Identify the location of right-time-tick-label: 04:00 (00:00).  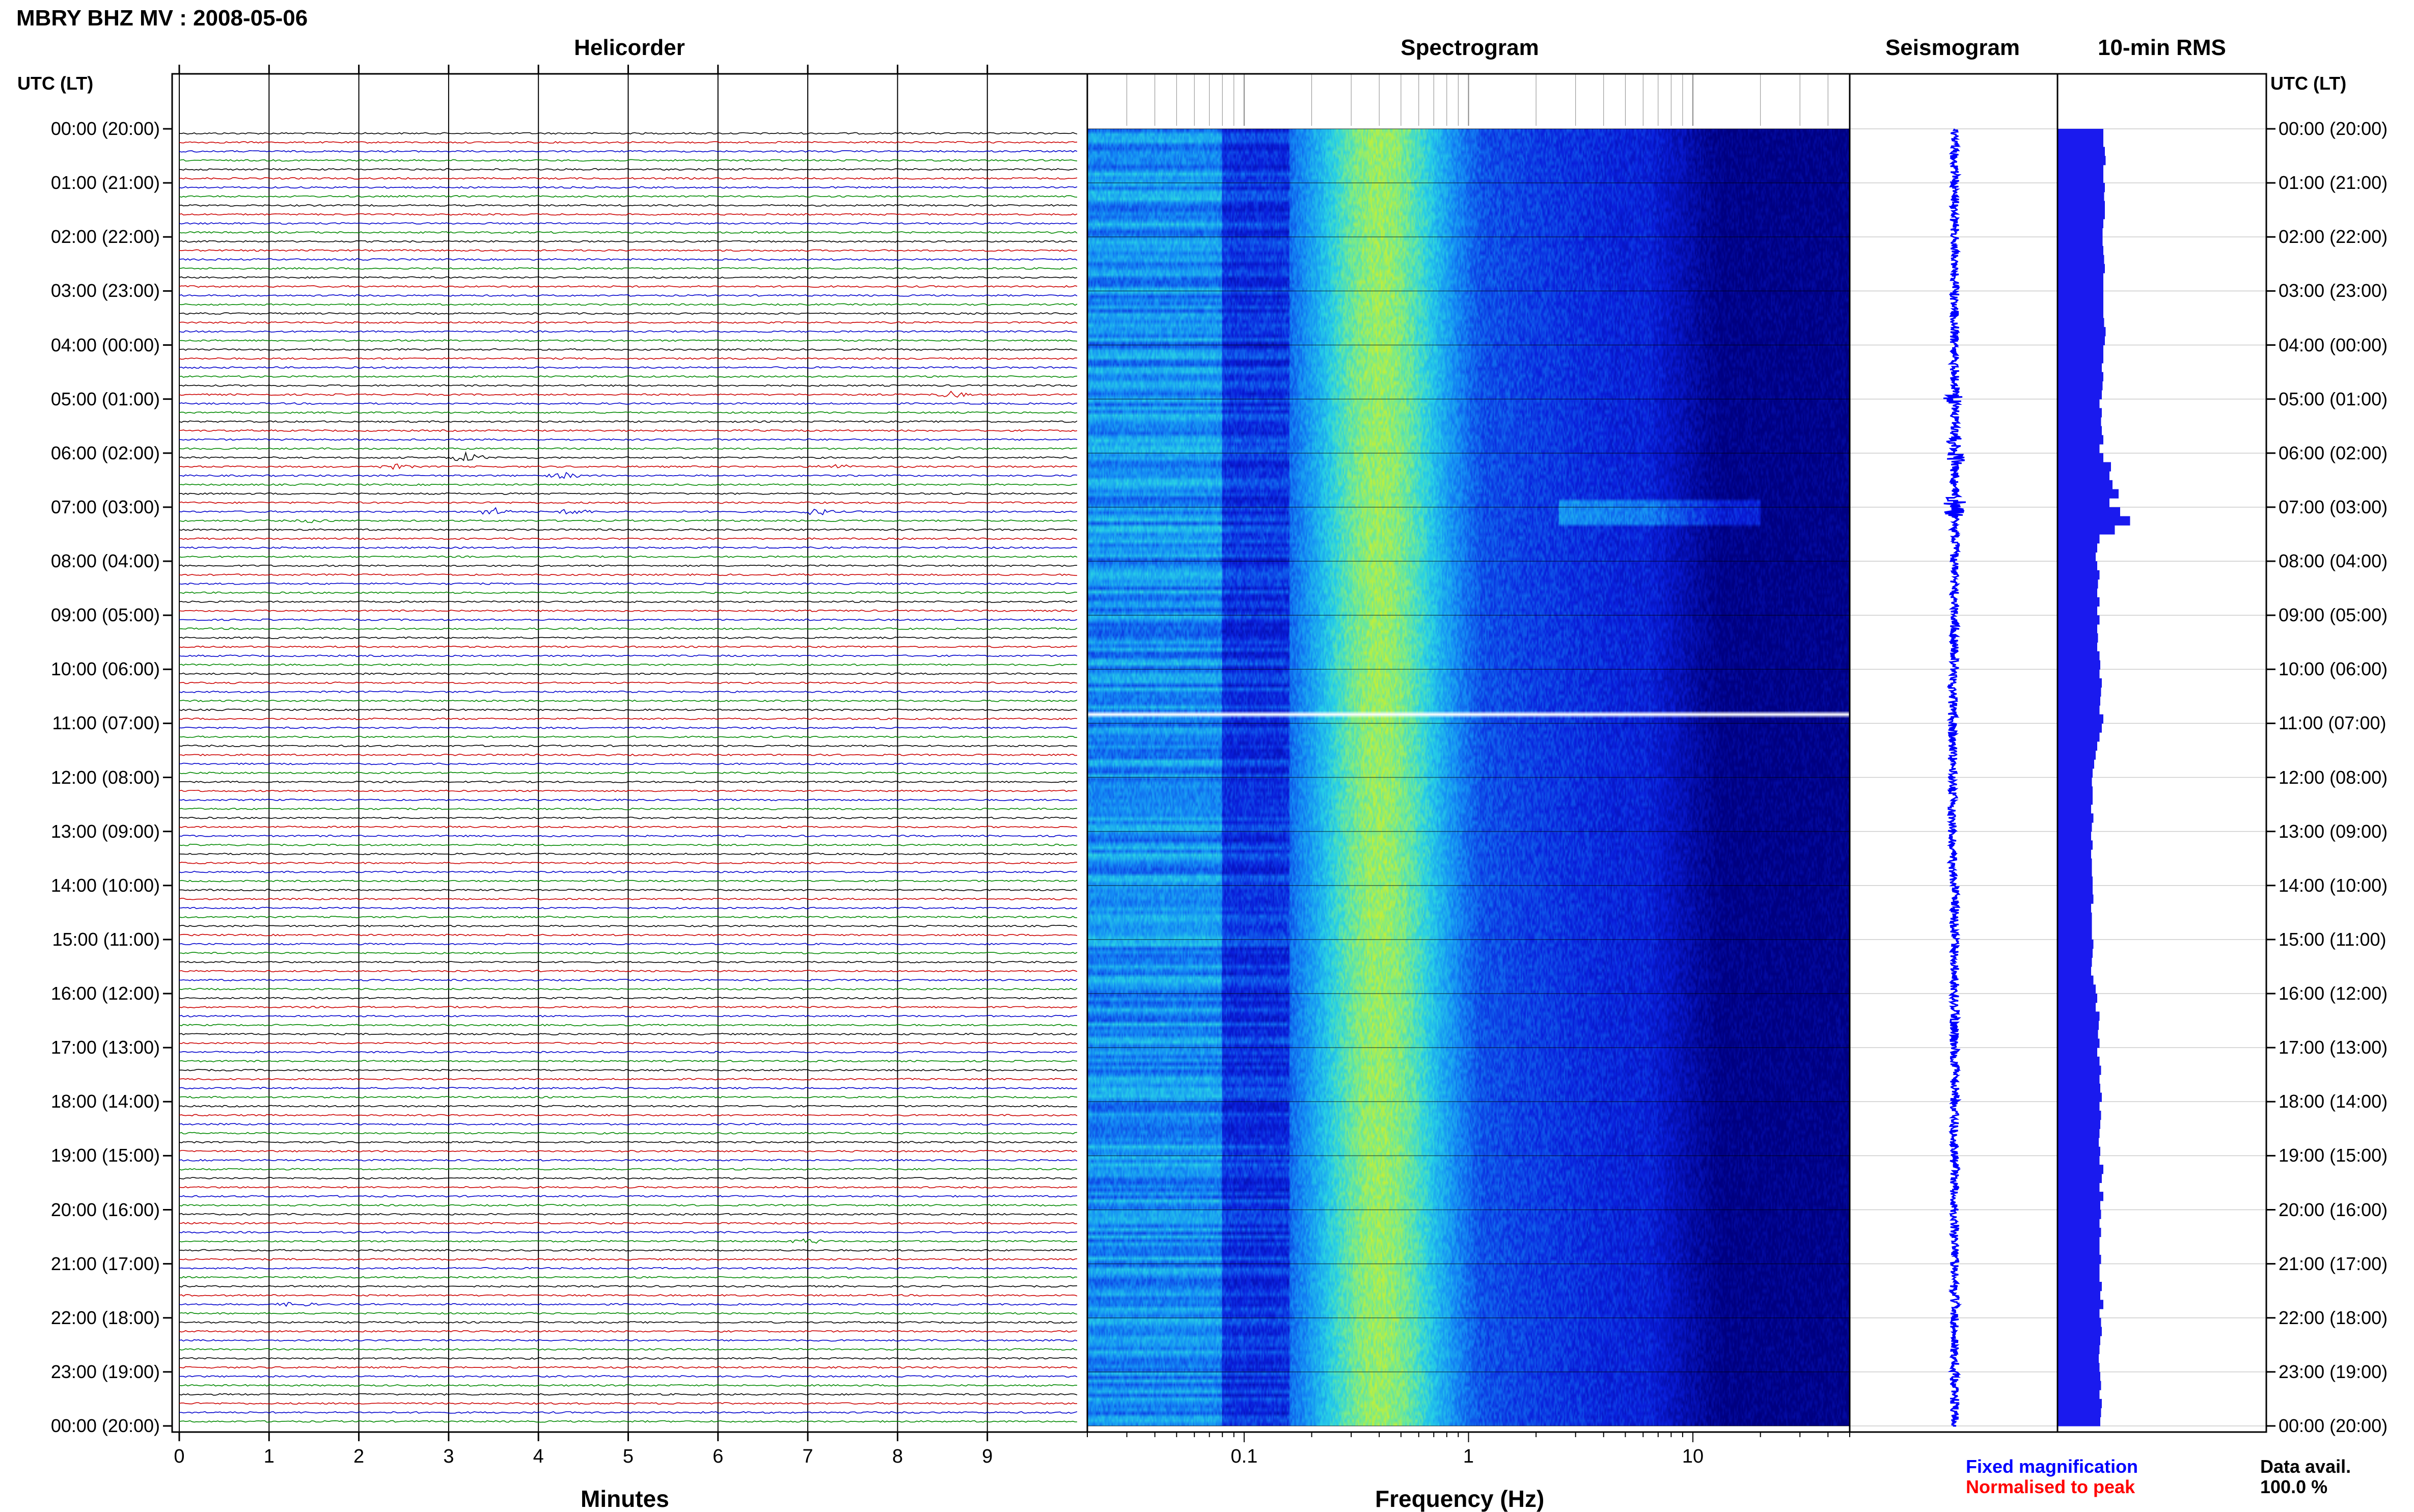
(2333, 344).